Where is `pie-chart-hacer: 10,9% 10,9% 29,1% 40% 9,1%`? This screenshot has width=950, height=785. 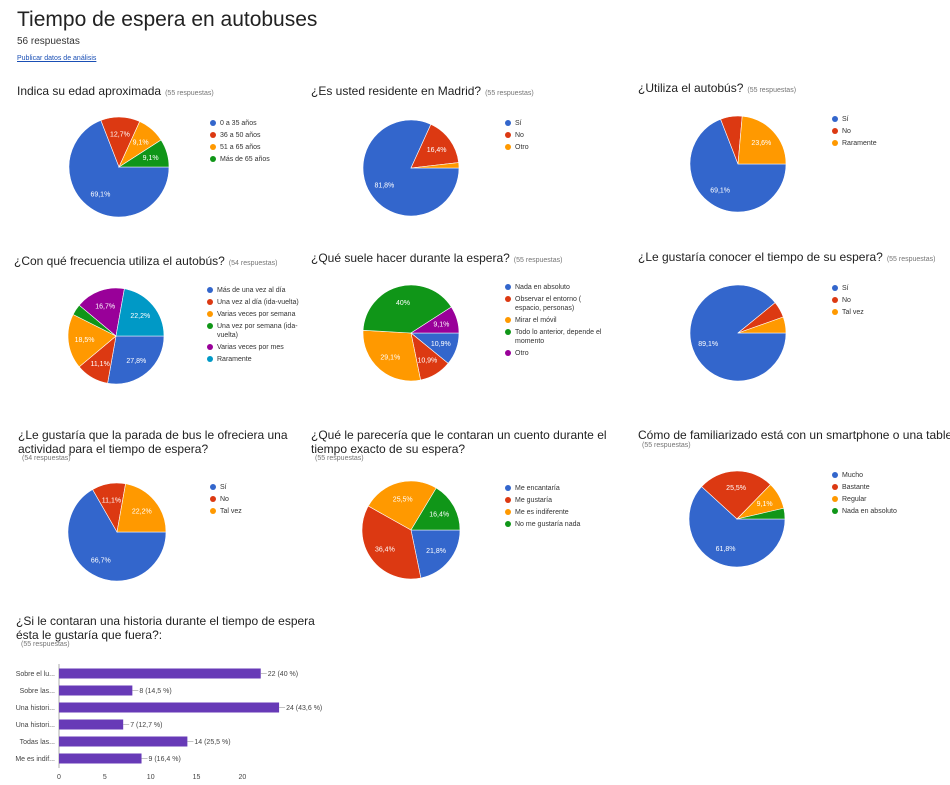
pie-chart-hacer: 10,9% 10,9% 29,1% 40% 9,1% is located at coordinates (411, 333).